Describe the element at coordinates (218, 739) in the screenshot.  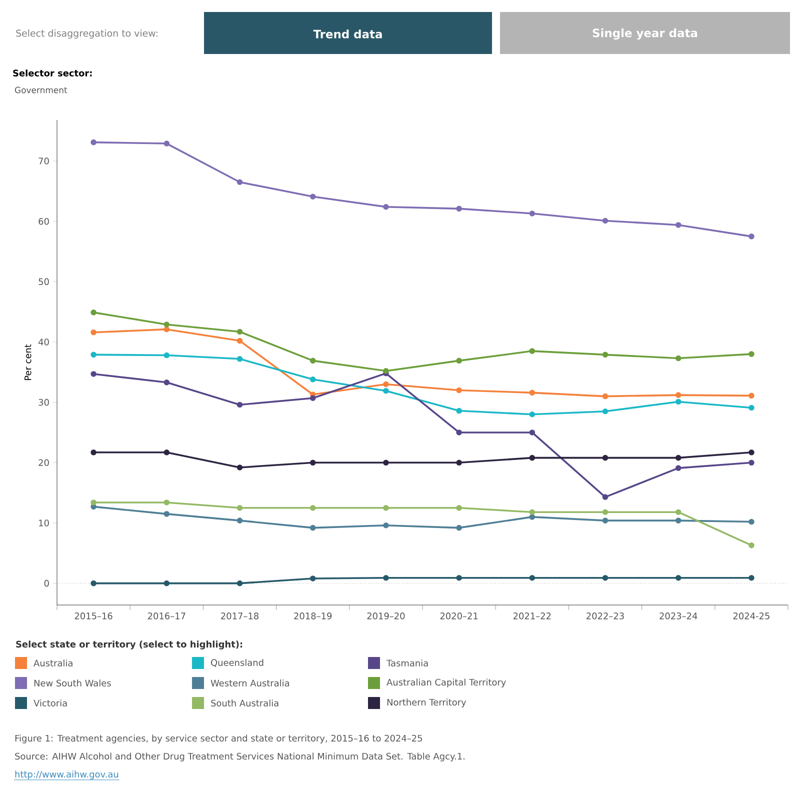
I see `caption: Figure 1: Treatment agencies, by service sector and state or territory, 2015–16 to 2024–25` at that location.